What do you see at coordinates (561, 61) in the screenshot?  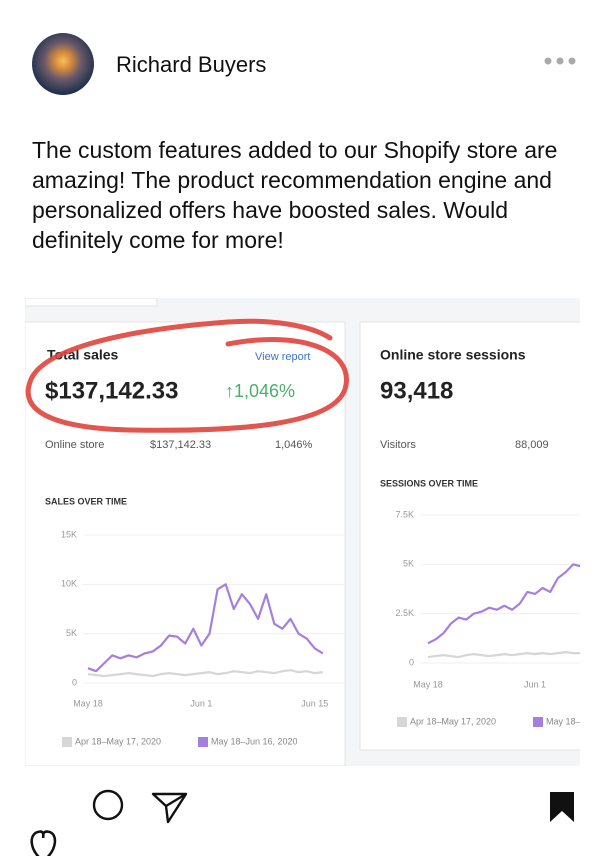 I see `more-button` at bounding box center [561, 61].